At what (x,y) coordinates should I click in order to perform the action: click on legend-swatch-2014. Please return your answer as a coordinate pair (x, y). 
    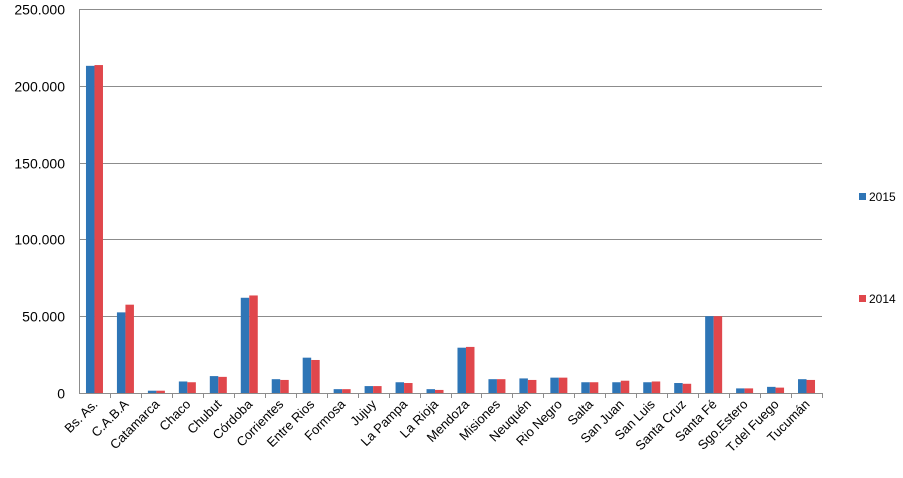
    Looking at the image, I should click on (862, 298).